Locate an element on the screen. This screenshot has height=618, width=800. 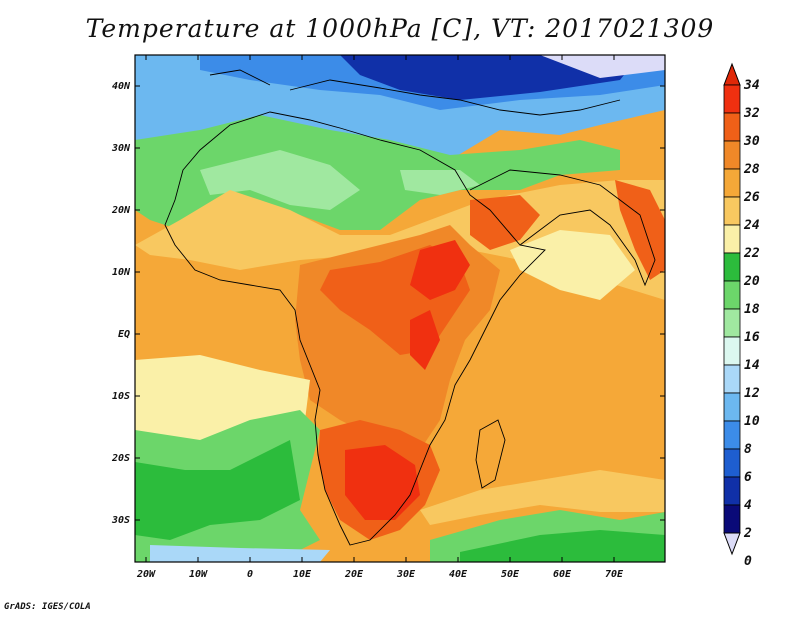
colorbar-label: 30 is located at coordinates (751, 141).